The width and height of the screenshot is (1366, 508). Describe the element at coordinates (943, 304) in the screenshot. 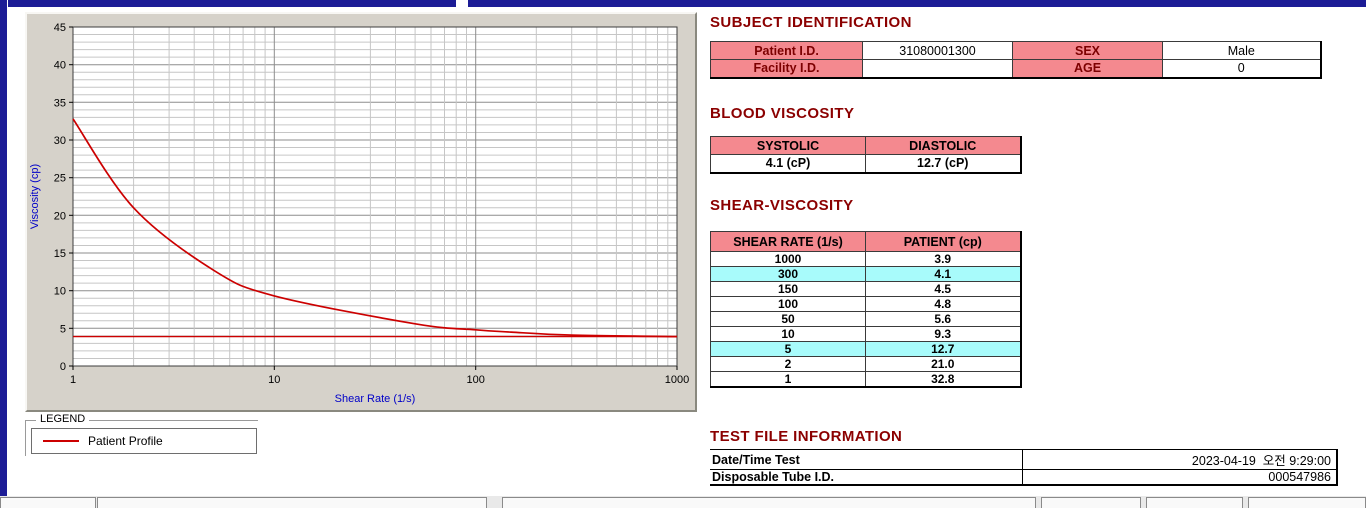

I see `patient-cp-cell: 4.8` at that location.